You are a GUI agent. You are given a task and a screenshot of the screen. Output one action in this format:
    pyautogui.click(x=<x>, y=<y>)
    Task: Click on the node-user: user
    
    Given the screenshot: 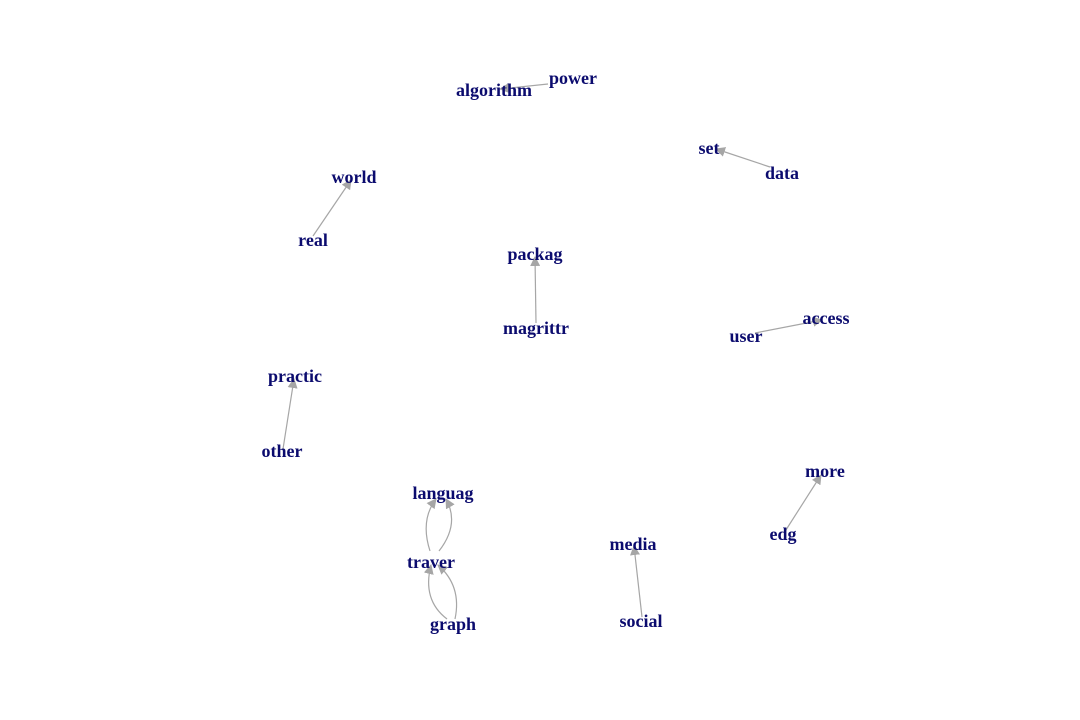 What is the action you would take?
    pyautogui.click(x=746, y=336)
    